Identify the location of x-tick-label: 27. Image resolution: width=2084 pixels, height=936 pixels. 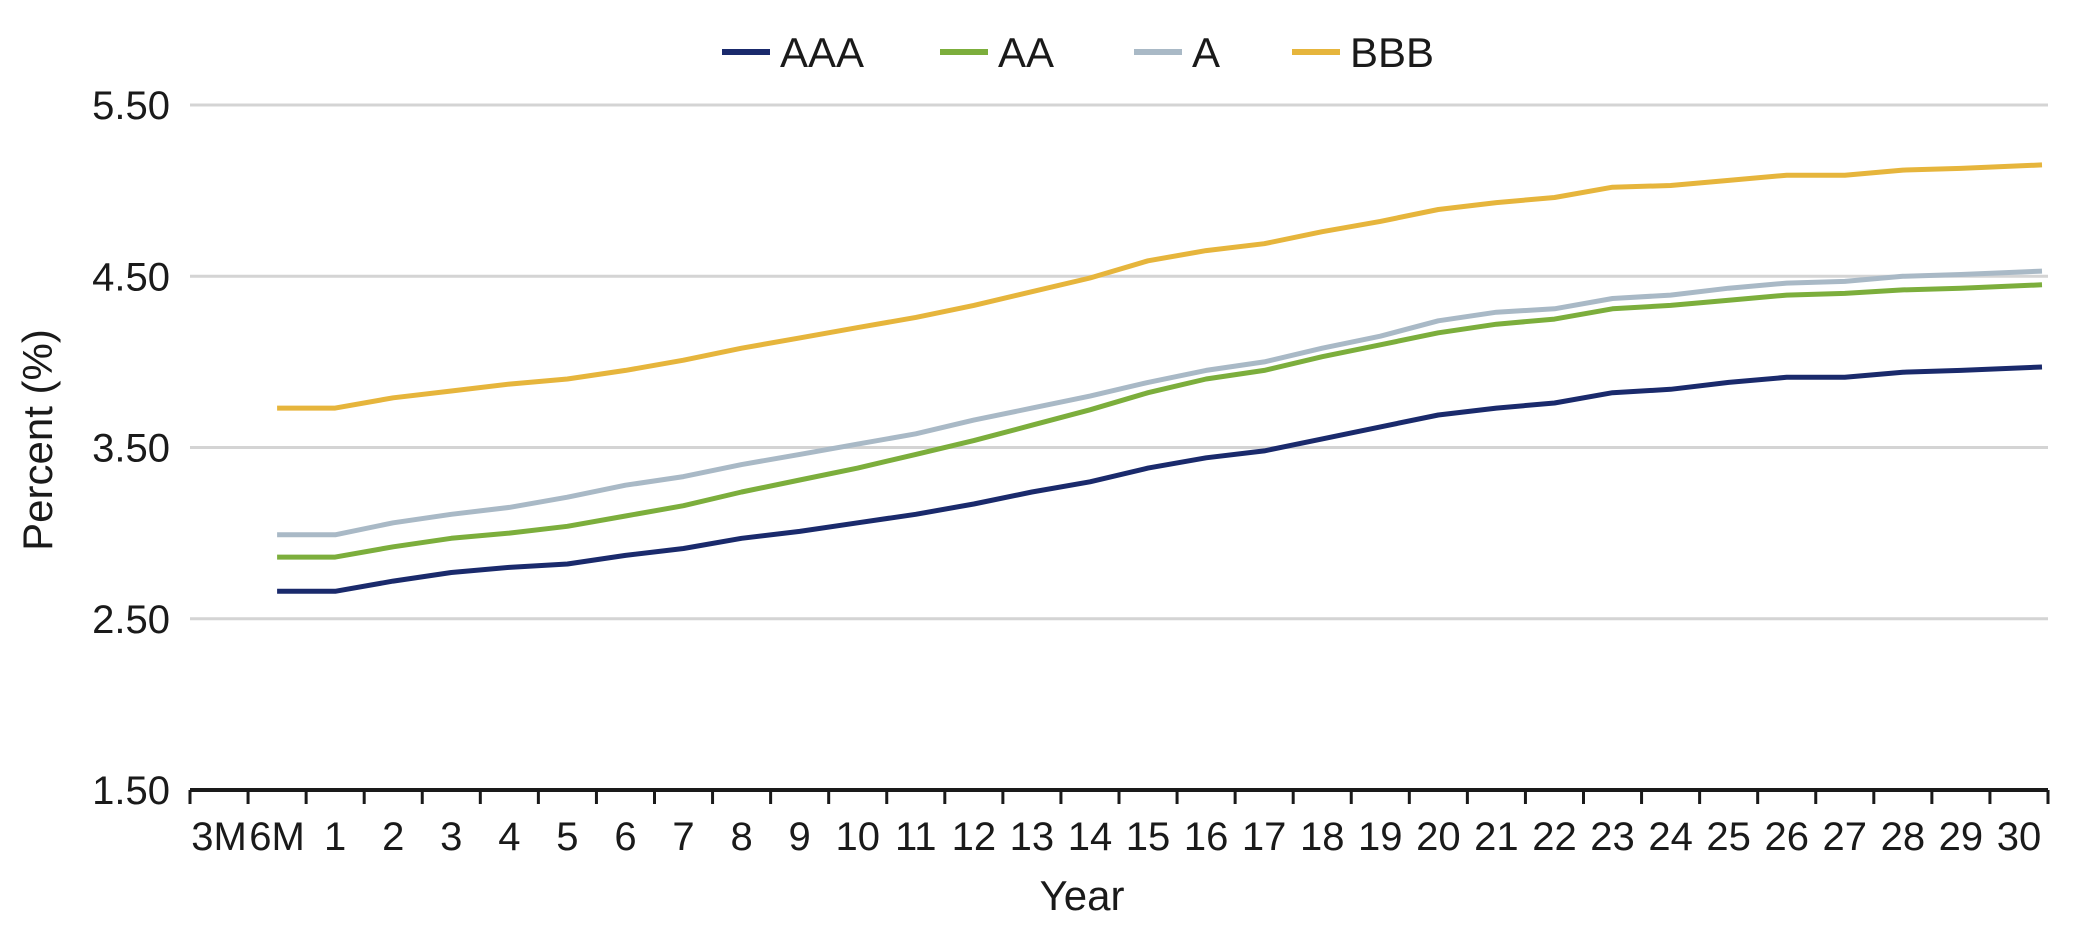
(1845, 837).